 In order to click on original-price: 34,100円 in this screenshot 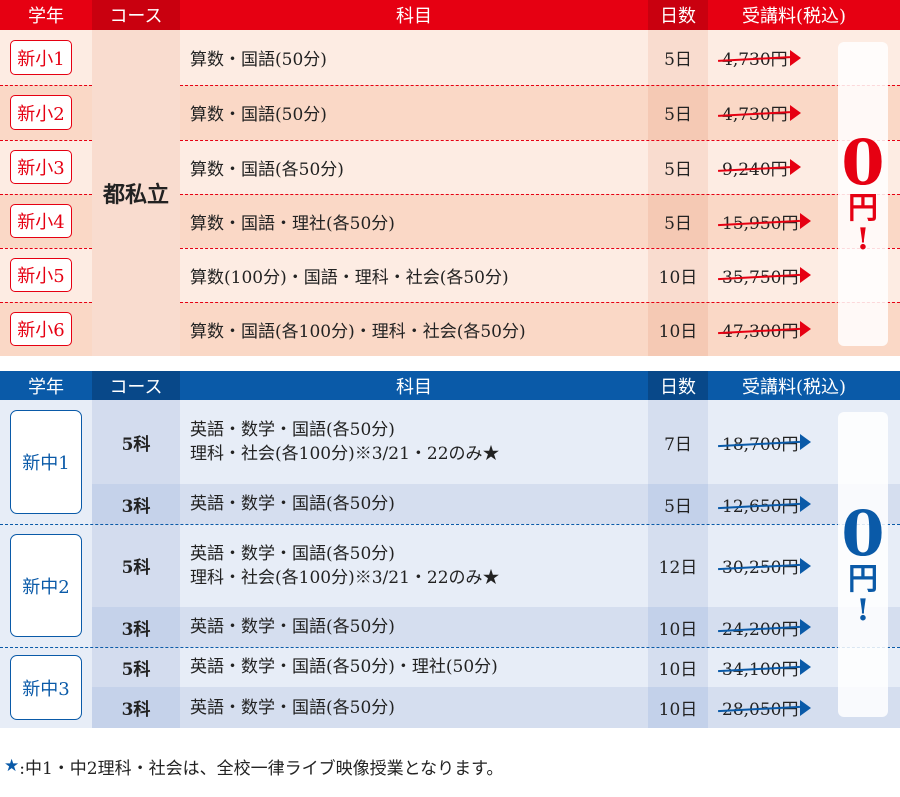, I will do `click(759, 667)`.